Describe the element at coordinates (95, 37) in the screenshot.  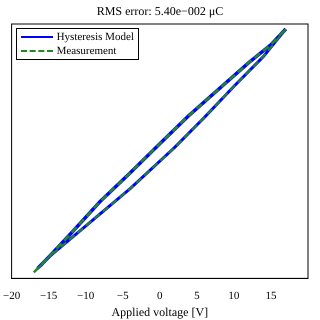
I see `legend-label: Hysteresis Model` at that location.